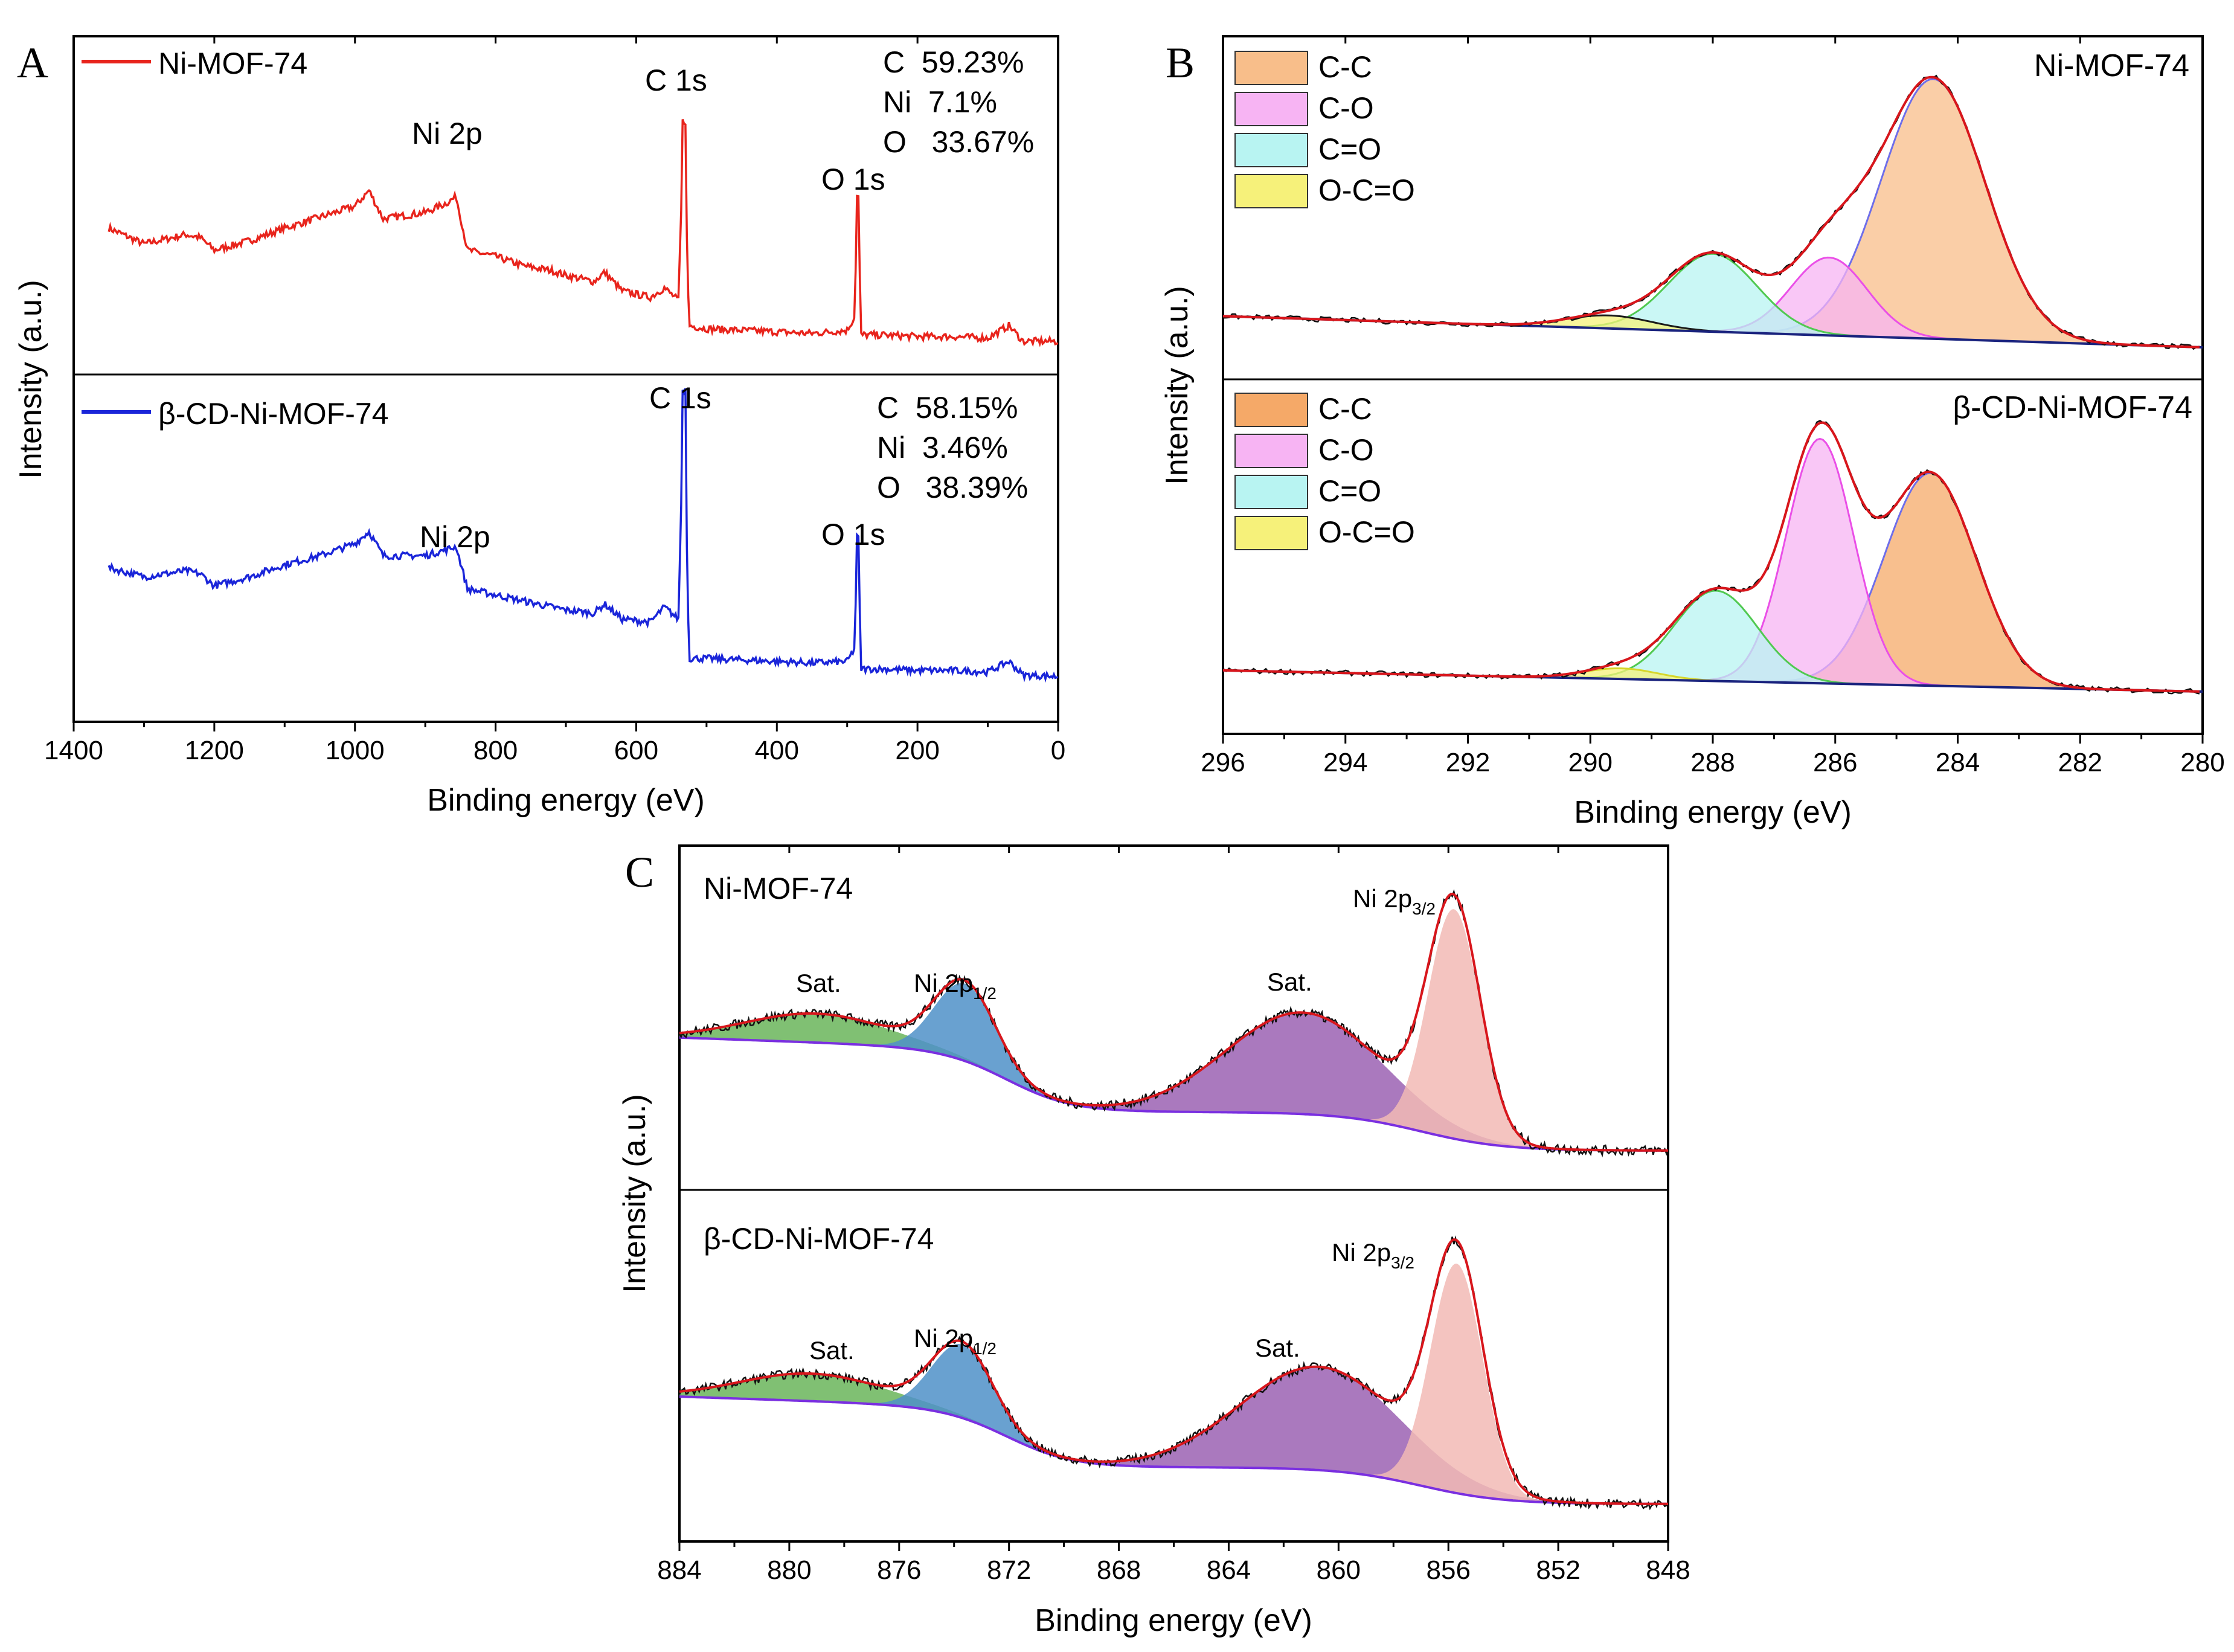 The image size is (2234, 1652). I want to click on panel-c-x-tick-label: 868, so click(1119, 1570).